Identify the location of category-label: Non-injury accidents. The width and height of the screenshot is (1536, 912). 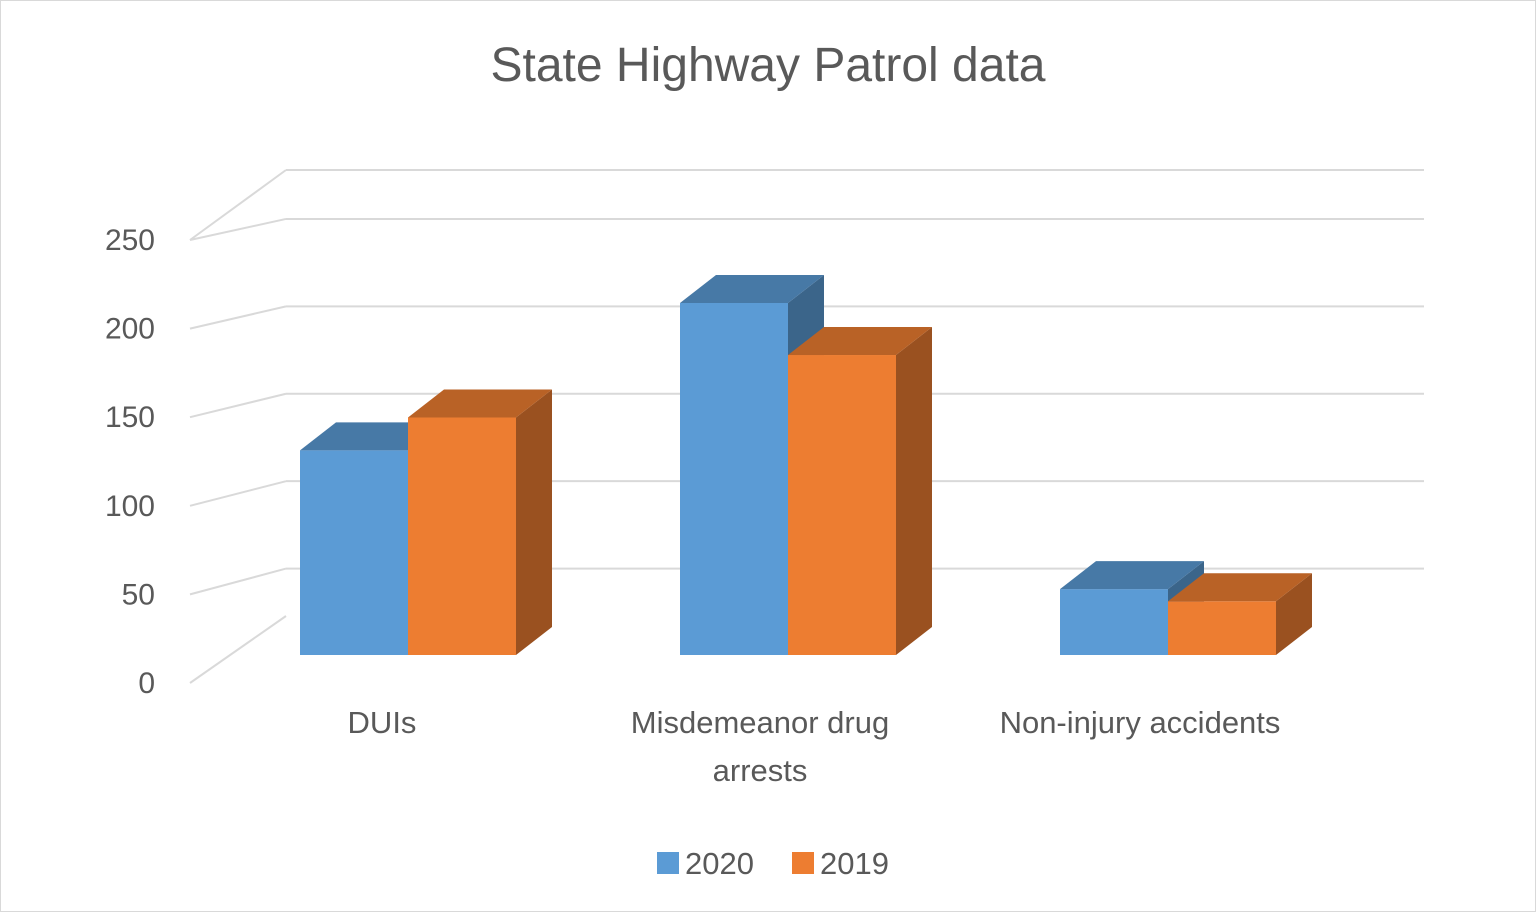
(1140, 722).